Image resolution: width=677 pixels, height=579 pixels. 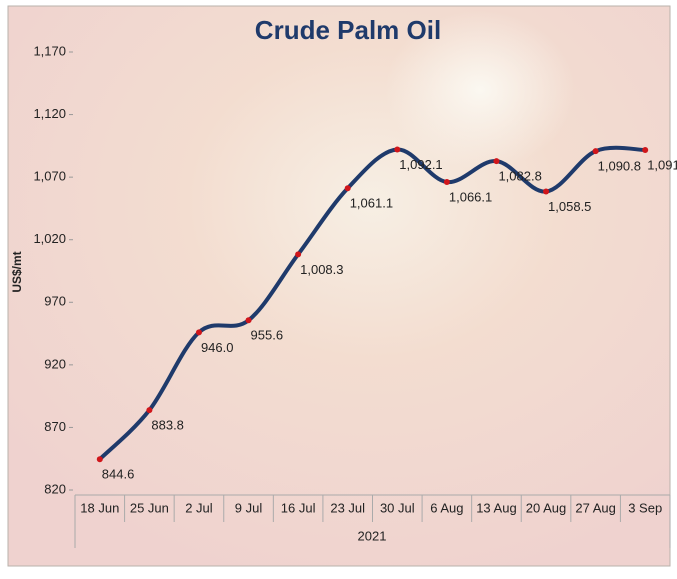 What do you see at coordinates (662, 164) in the screenshot?
I see `data-label: 1,091.7` at bounding box center [662, 164].